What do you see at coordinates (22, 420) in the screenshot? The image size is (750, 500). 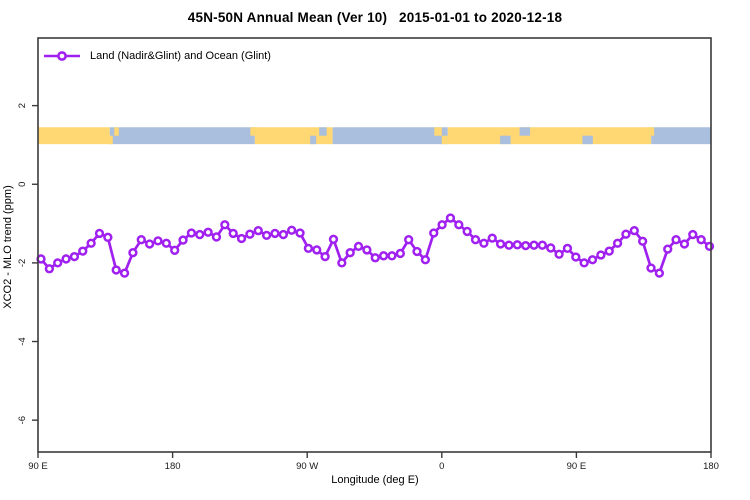 I see `y-tick-label: -6` at bounding box center [22, 420].